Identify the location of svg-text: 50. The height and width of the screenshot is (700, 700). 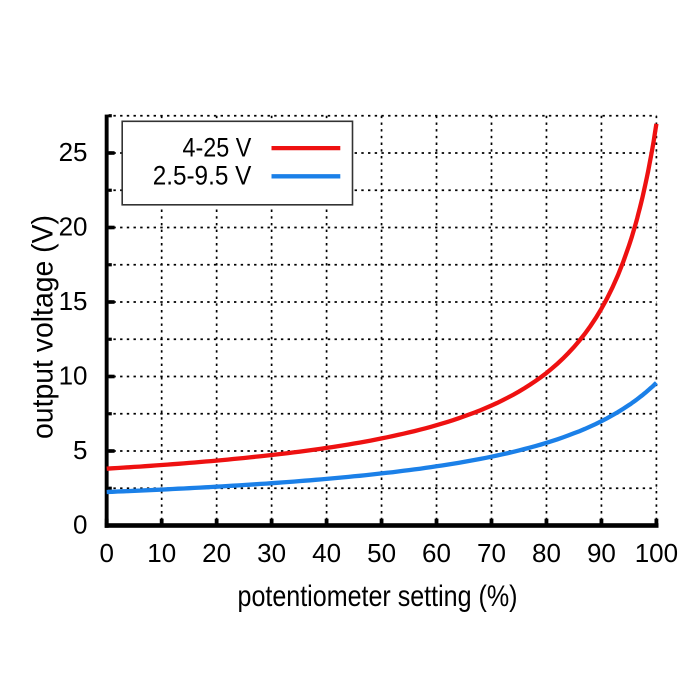
(381, 553).